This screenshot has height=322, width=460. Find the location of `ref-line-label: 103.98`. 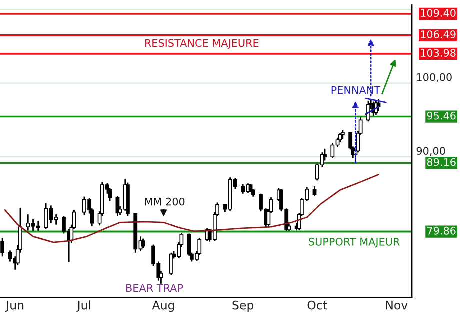

ref-line-label: 103.98 is located at coordinates (438, 53).